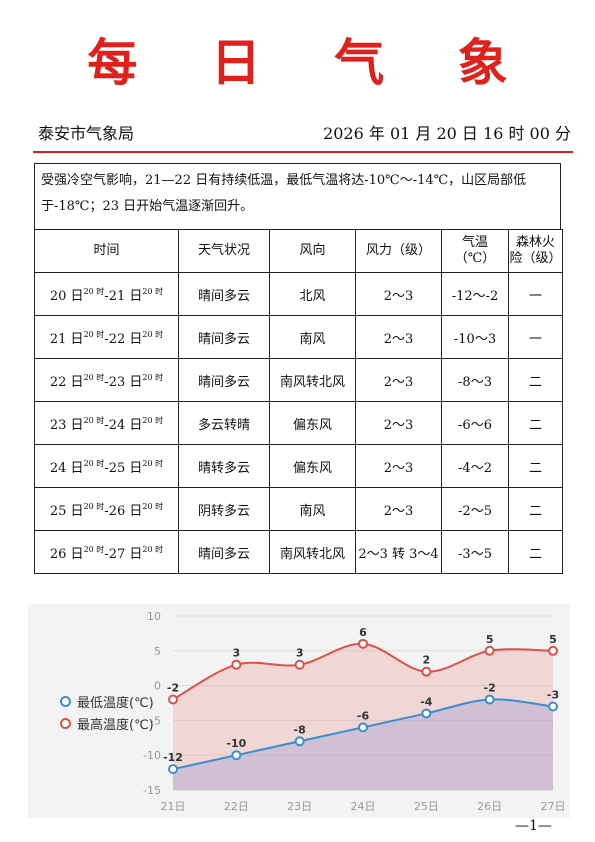 This screenshot has height=842, width=595. I want to click on cell-time: 23 日20 时-24 日20 时, so click(106, 423).